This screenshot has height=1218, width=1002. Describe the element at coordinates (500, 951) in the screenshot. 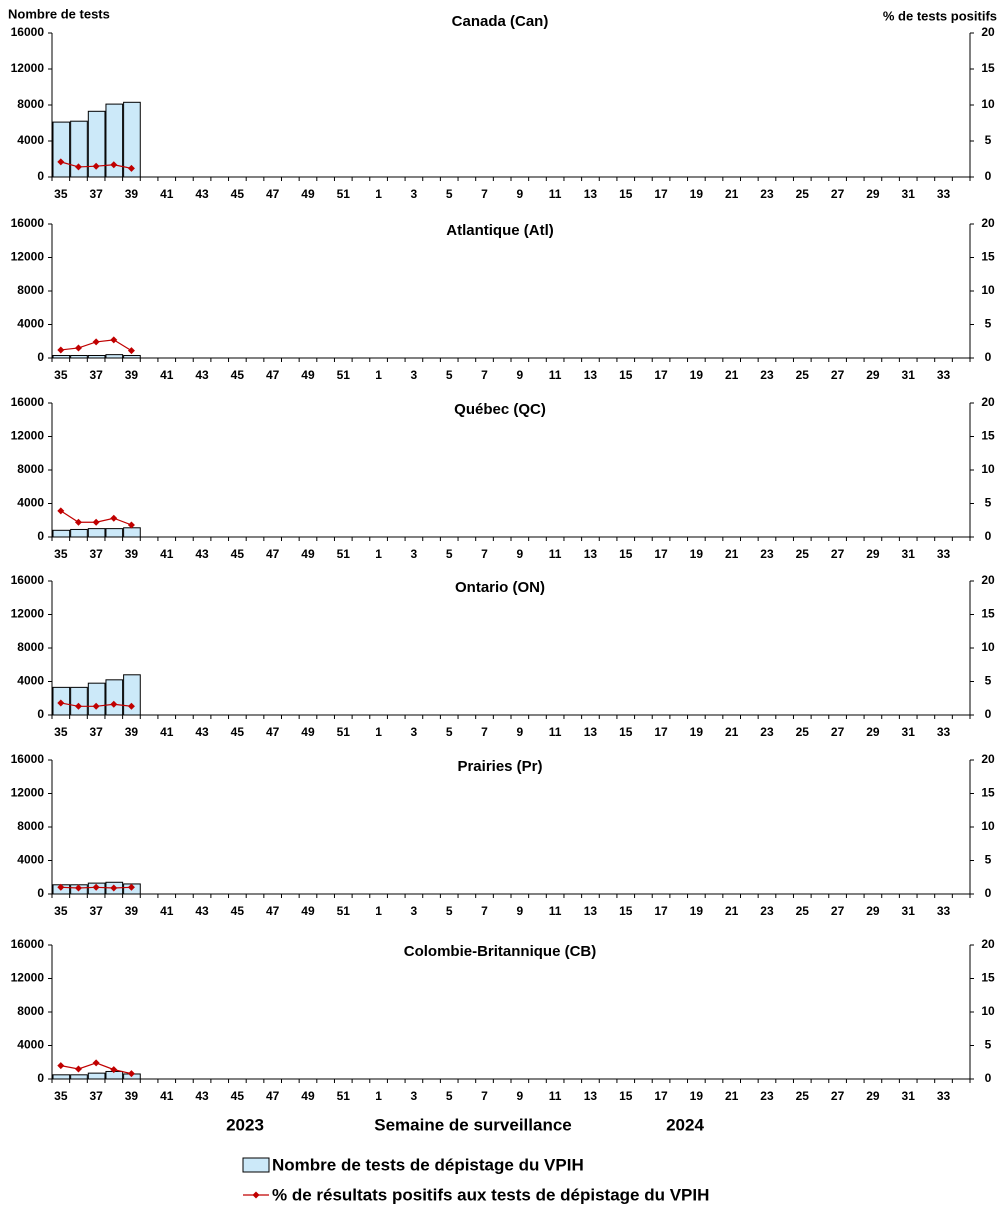

I see `chart-title: Colombie-Britannique (CB)` at that location.